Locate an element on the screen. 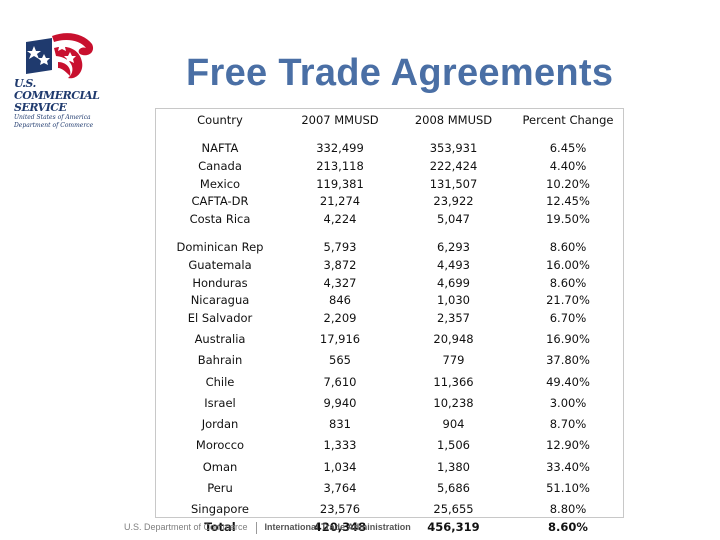 The width and height of the screenshot is (720, 540). total-2007: 420,348 is located at coordinates (340, 526).